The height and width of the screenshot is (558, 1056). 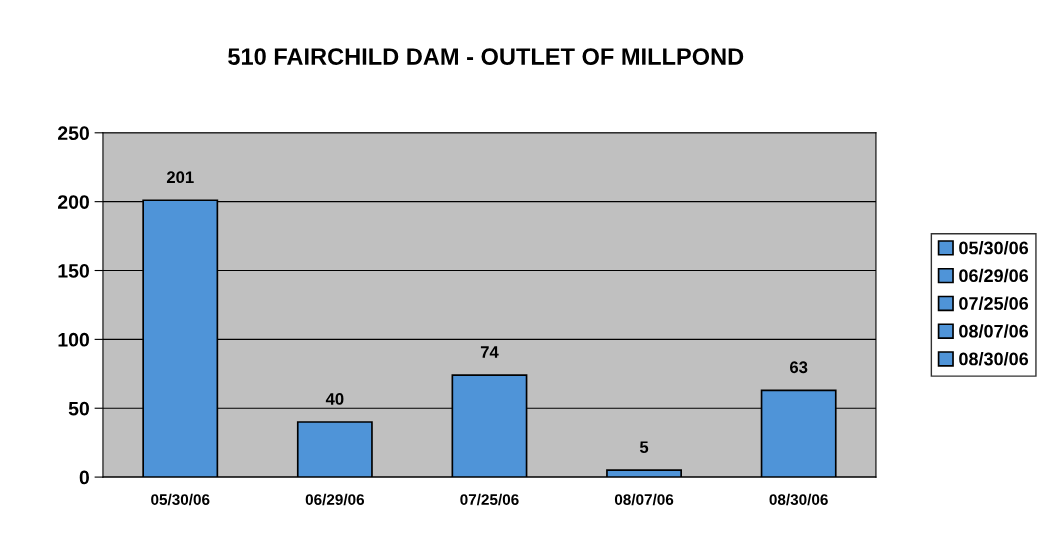 I want to click on legend-label: 08/30/06, so click(x=994, y=359).